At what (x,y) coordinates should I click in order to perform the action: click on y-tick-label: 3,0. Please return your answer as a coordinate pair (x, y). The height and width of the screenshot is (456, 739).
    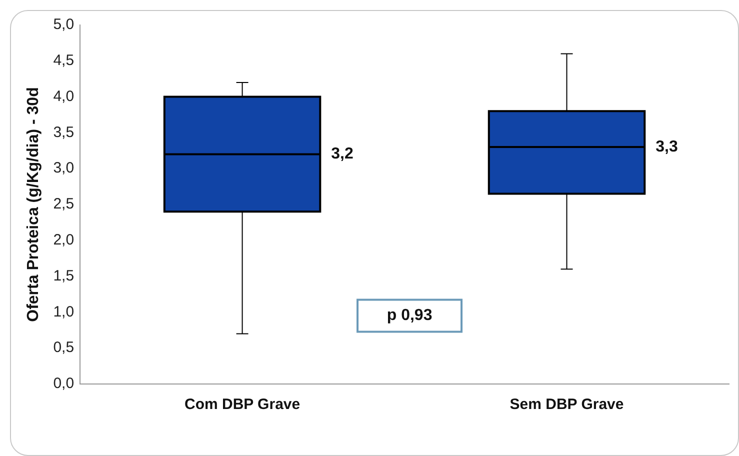
    Looking at the image, I should click on (63, 168).